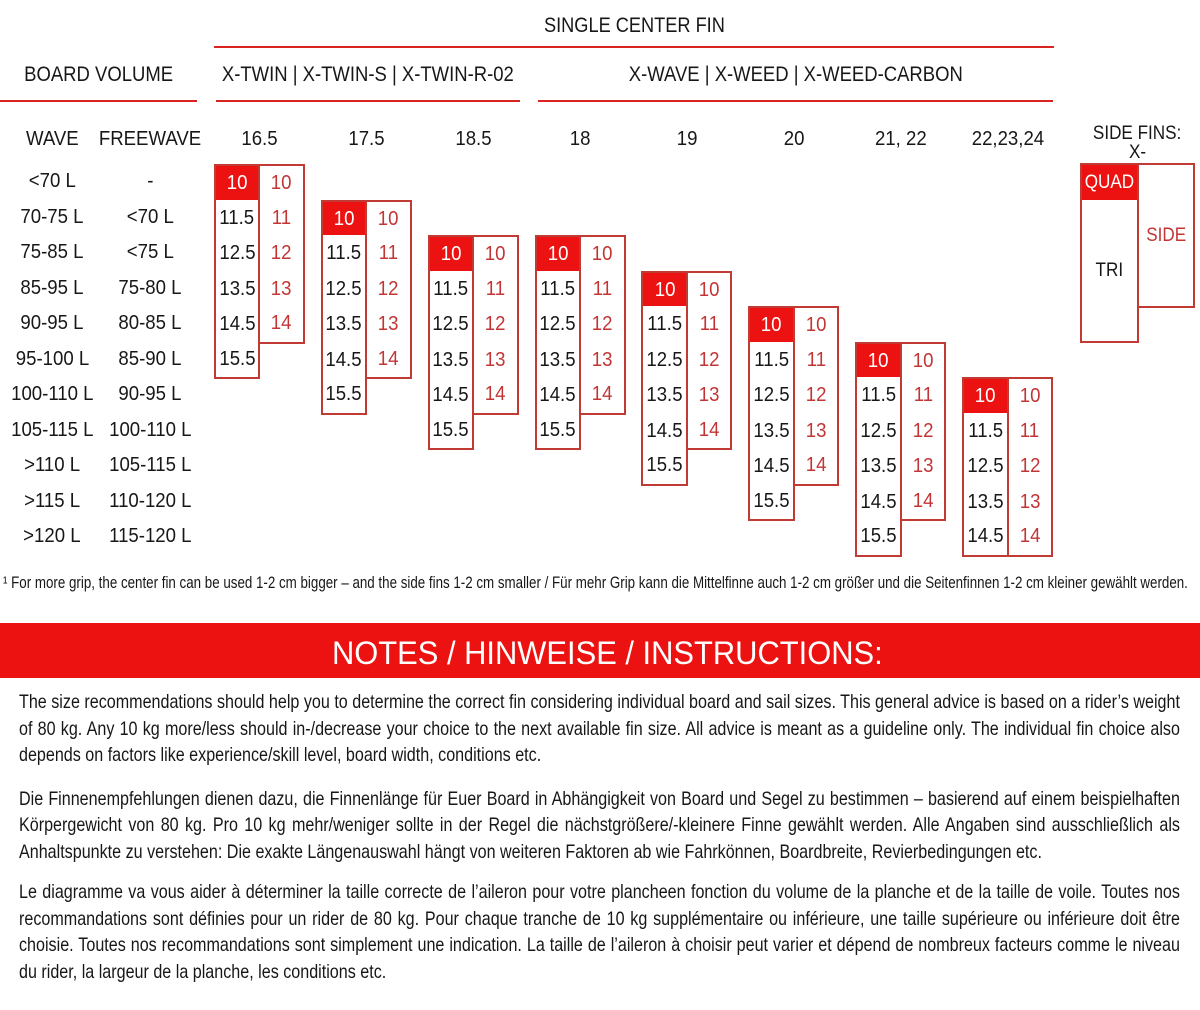  I want to click on freewave-volume-label: 80-85 L, so click(150, 324).